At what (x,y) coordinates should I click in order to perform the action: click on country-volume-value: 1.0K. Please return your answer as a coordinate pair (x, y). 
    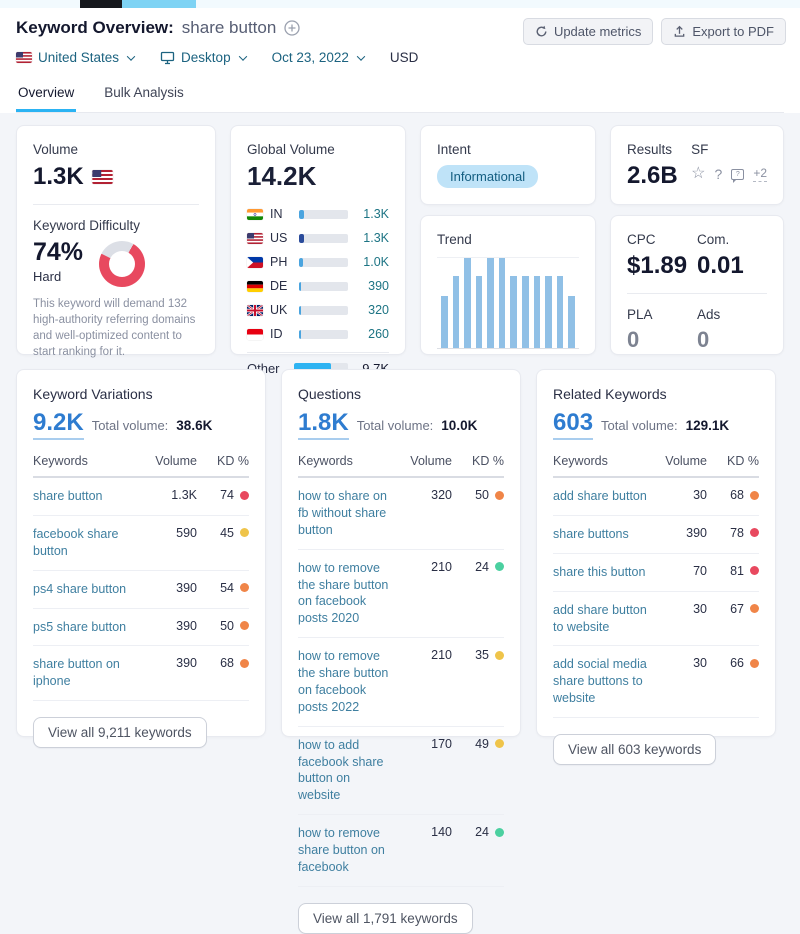
    Looking at the image, I should click on (376, 262).